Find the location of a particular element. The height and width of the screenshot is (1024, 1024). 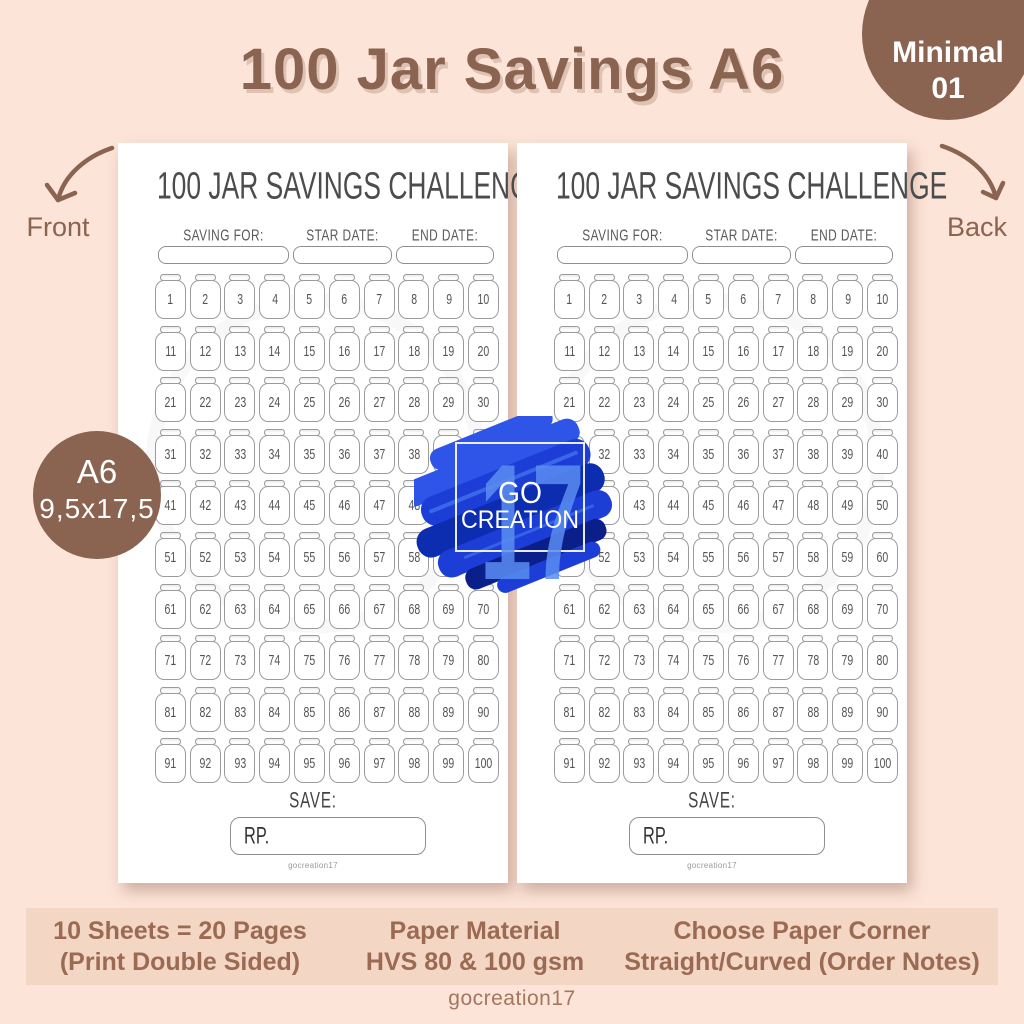

jar-body: 34 is located at coordinates (674, 454).